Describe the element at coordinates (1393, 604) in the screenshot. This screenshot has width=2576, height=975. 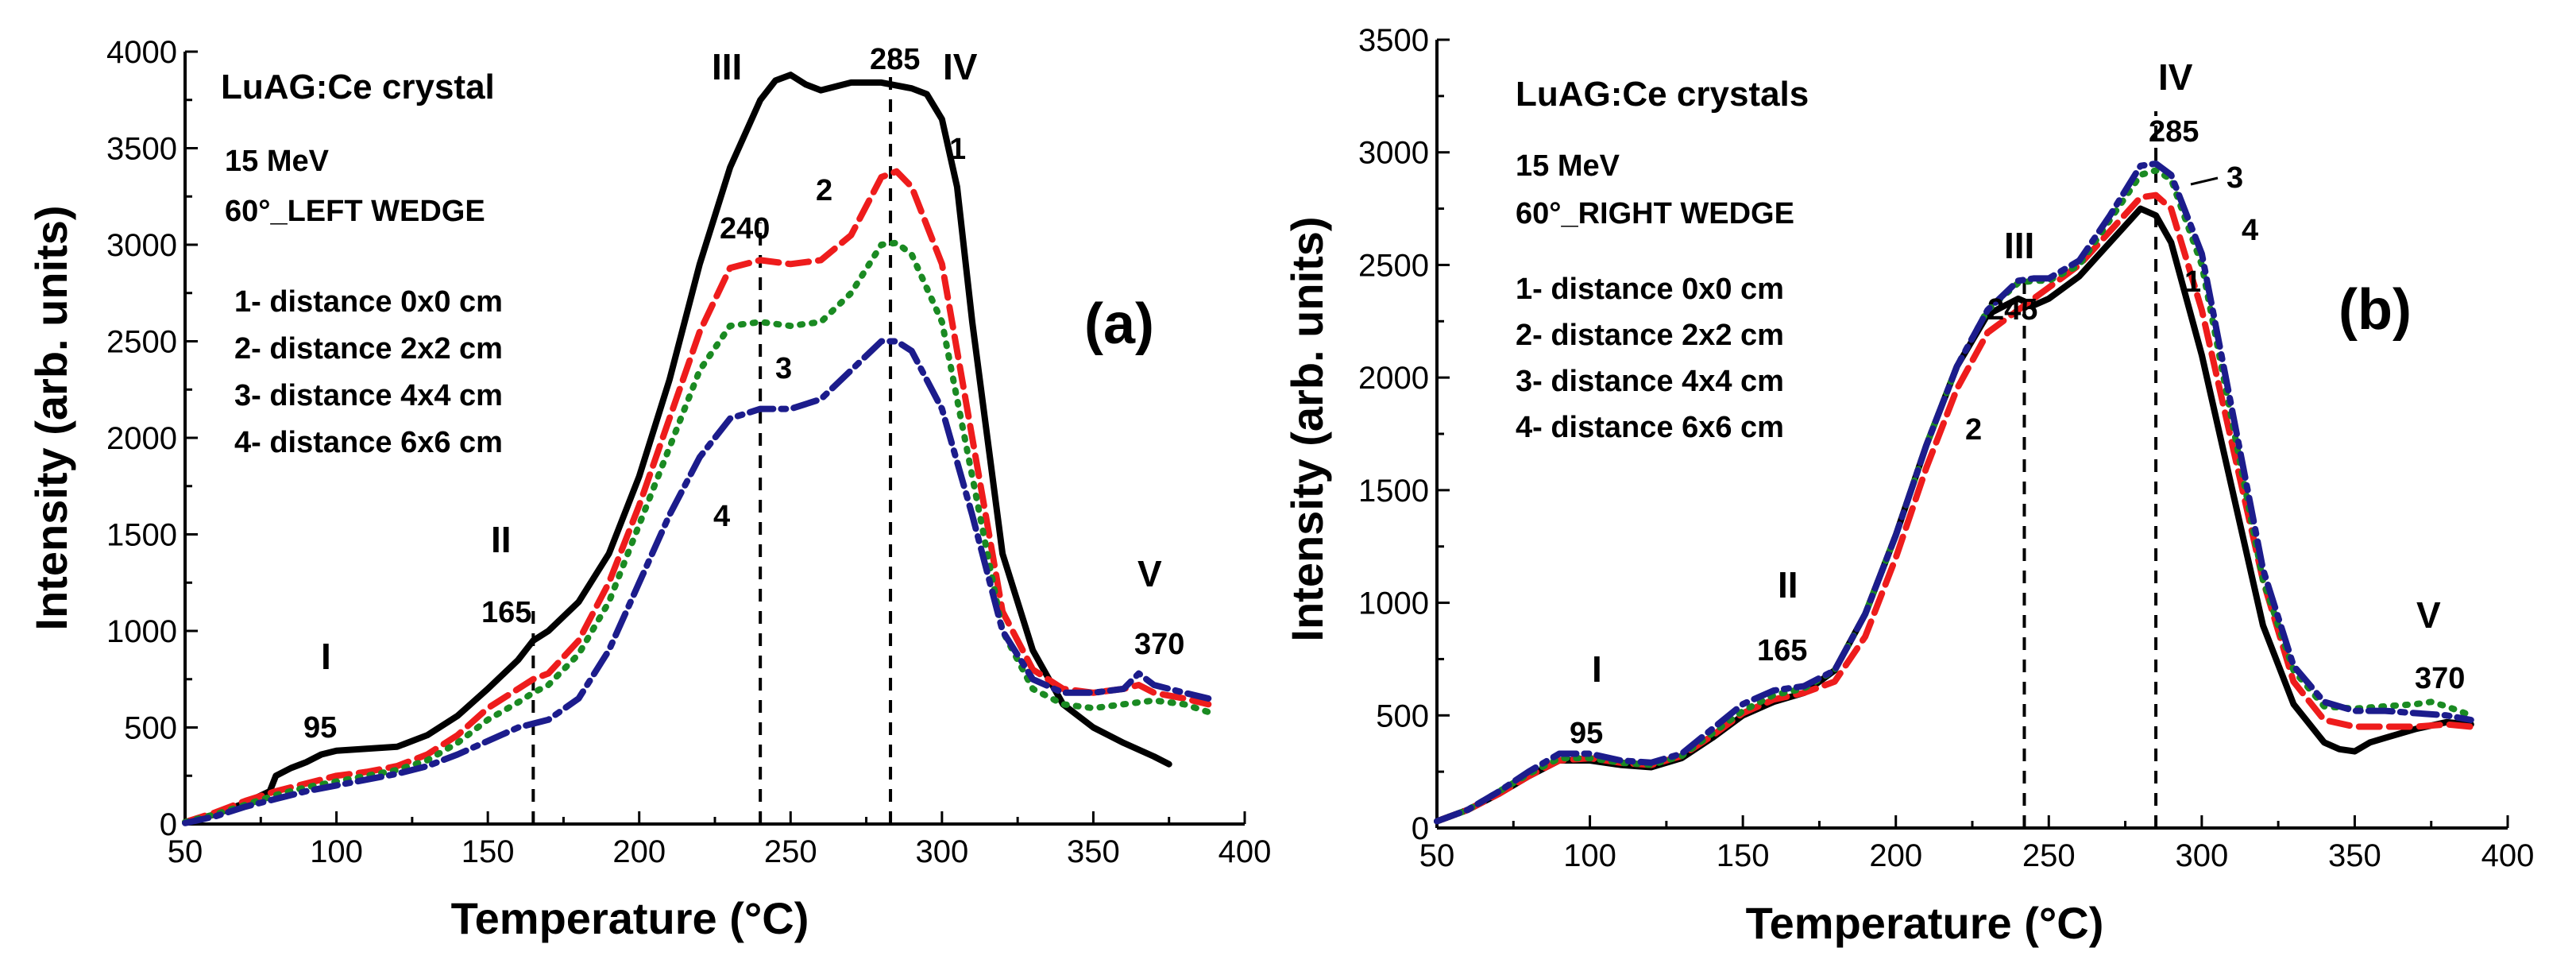
I see `y-tick-label-b: 1000` at that location.